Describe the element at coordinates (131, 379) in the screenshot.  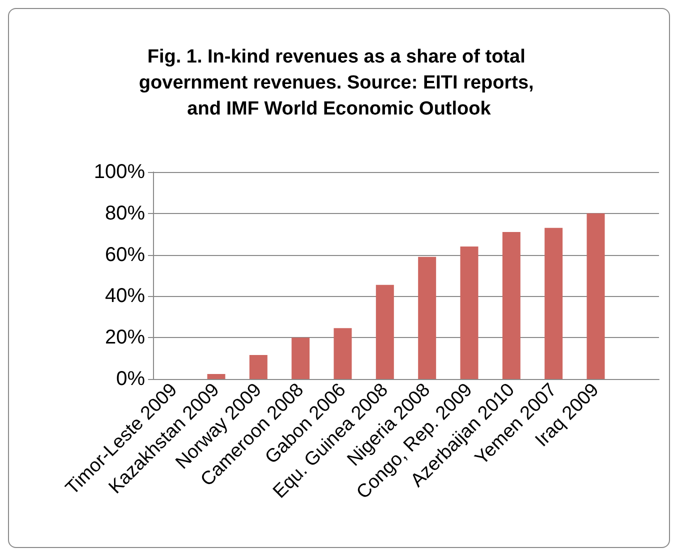
I see `y-tick-label: 0%` at that location.